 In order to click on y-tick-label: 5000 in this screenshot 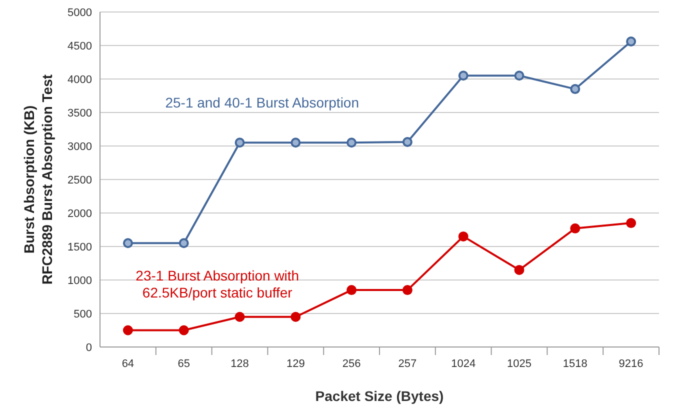, I will do `click(80, 12)`.